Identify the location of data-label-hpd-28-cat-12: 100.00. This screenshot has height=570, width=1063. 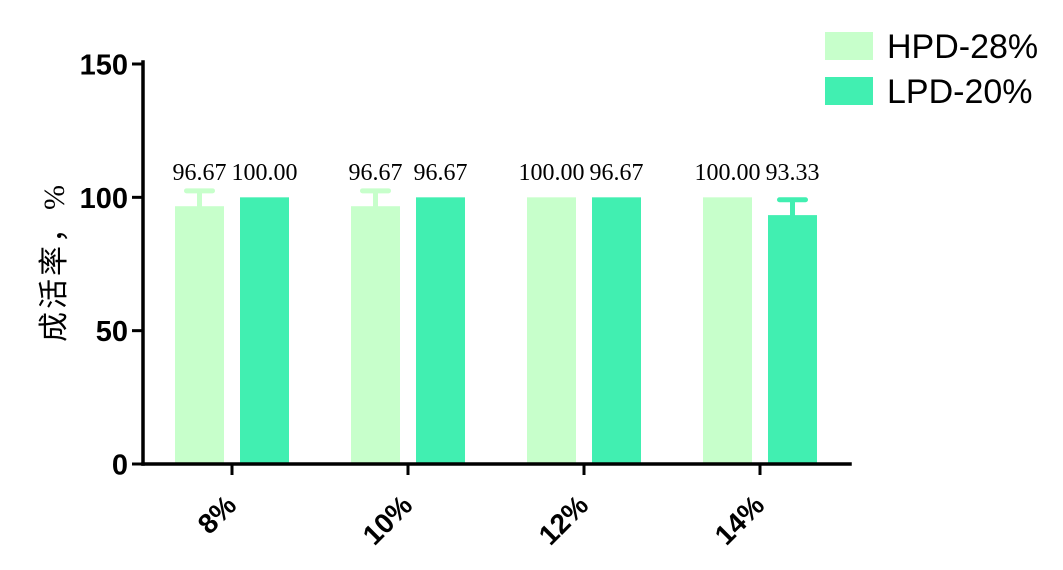
(552, 173).